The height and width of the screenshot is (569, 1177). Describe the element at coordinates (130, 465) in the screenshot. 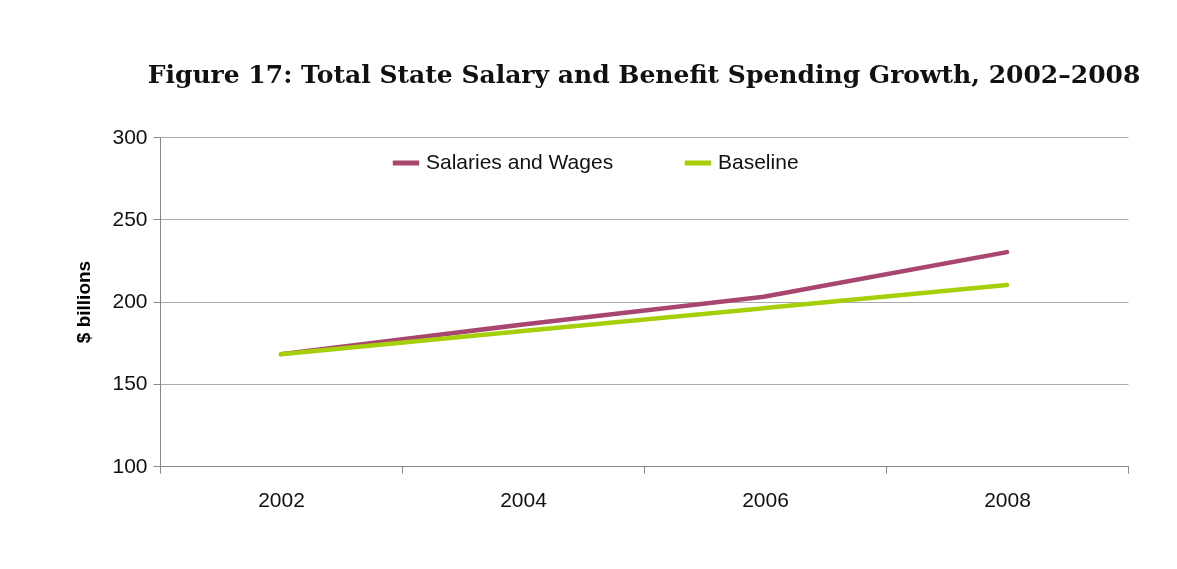

I see `y-tick-label: 100` at that location.